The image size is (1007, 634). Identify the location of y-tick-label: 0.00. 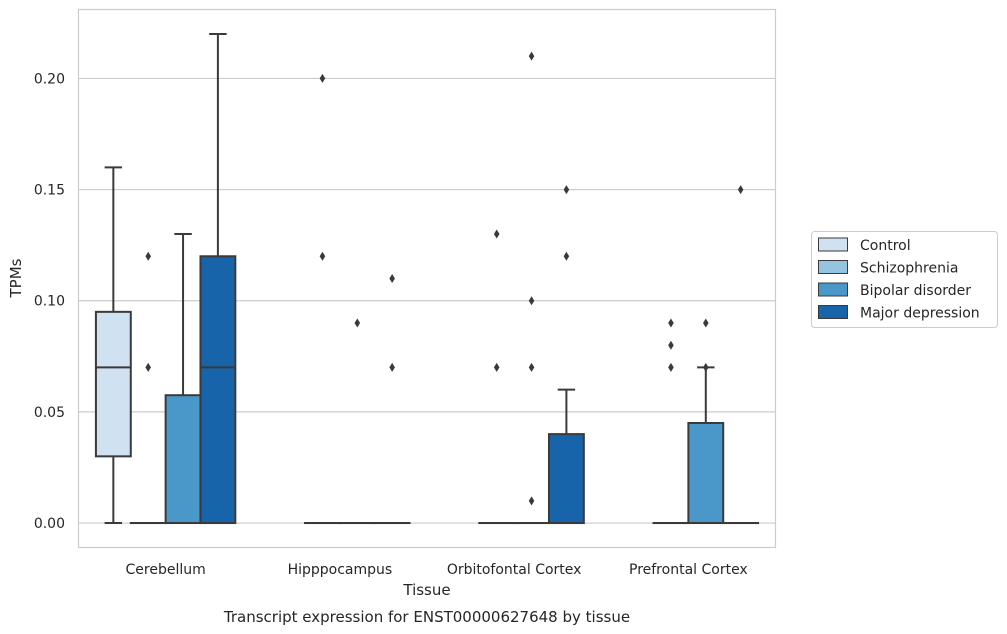
(49, 524).